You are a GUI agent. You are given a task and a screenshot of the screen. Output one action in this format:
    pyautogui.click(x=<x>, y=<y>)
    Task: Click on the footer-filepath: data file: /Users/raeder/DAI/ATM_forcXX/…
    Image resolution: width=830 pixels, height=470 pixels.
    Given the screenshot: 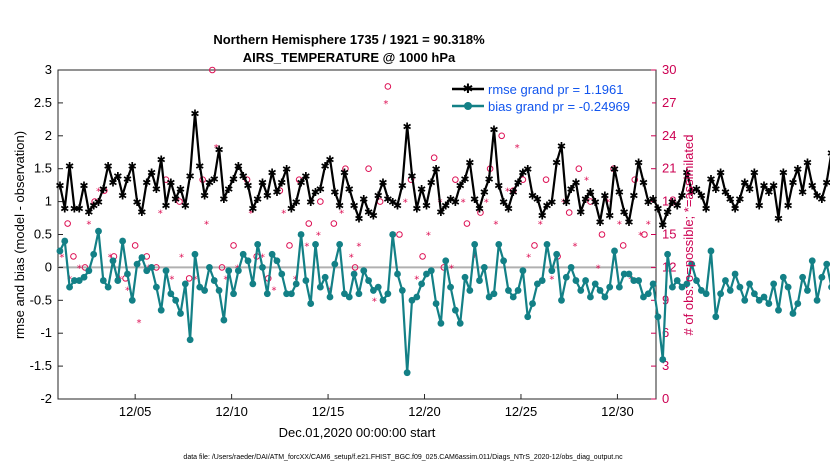 What is the action you would take?
    pyautogui.click(x=403, y=457)
    